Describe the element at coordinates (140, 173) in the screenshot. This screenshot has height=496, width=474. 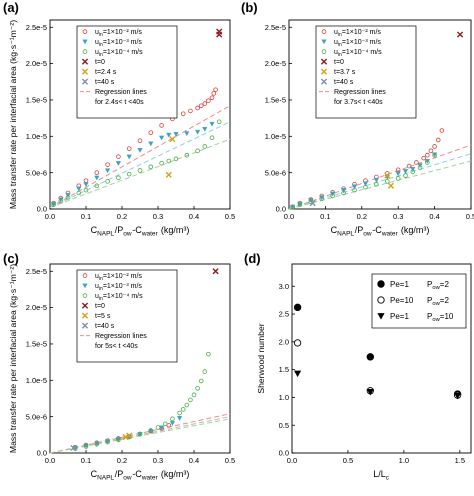
I see `regression-line` at that location.